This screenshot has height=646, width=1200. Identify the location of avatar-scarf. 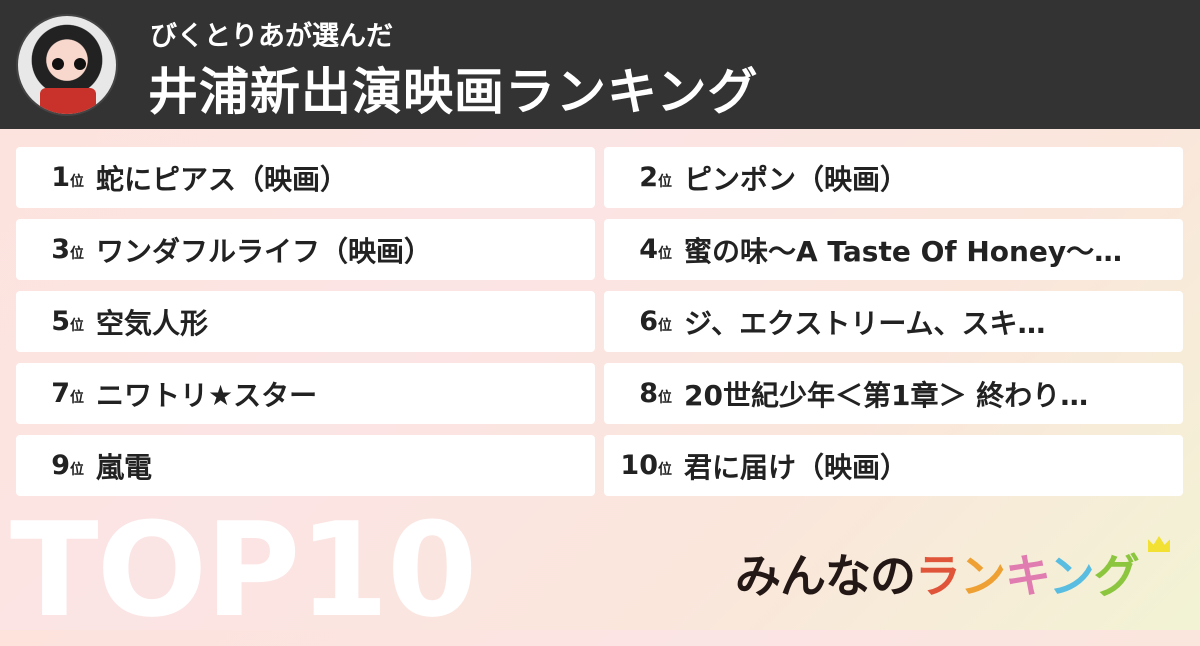
(68, 101).